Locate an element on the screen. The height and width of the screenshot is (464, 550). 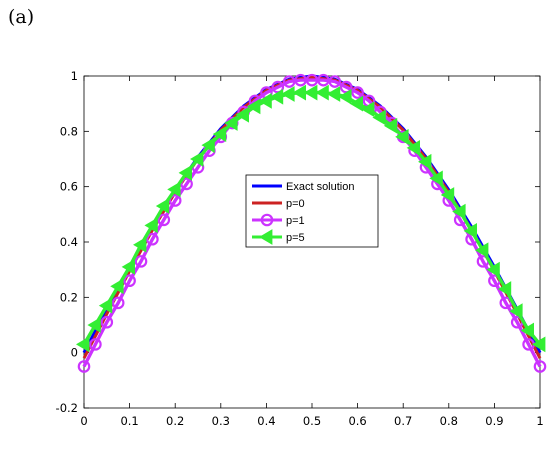
x-tick-label: 0.7 is located at coordinates (403, 421).